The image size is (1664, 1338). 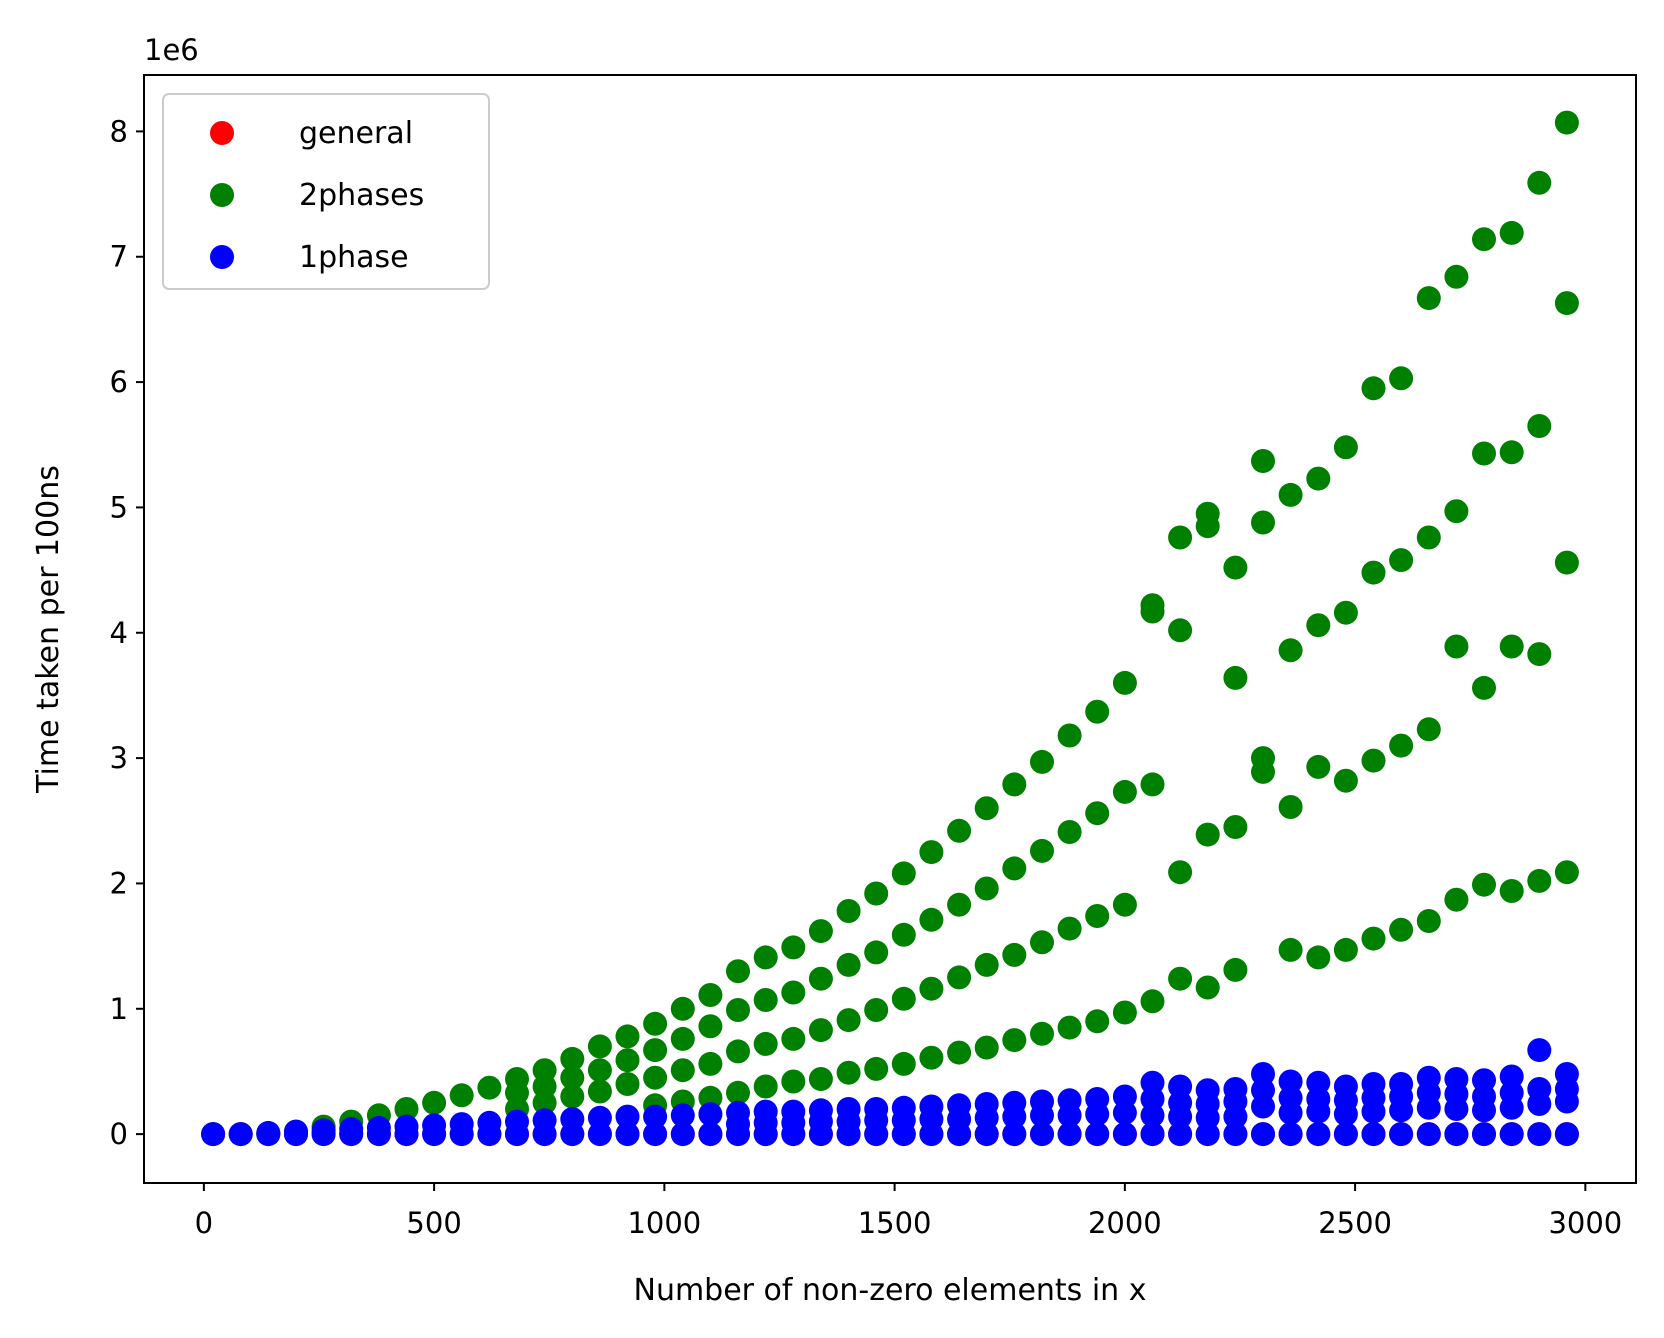 What do you see at coordinates (890, 1290) in the screenshot?
I see `x-axis-label: Number of non-zero elements in x` at bounding box center [890, 1290].